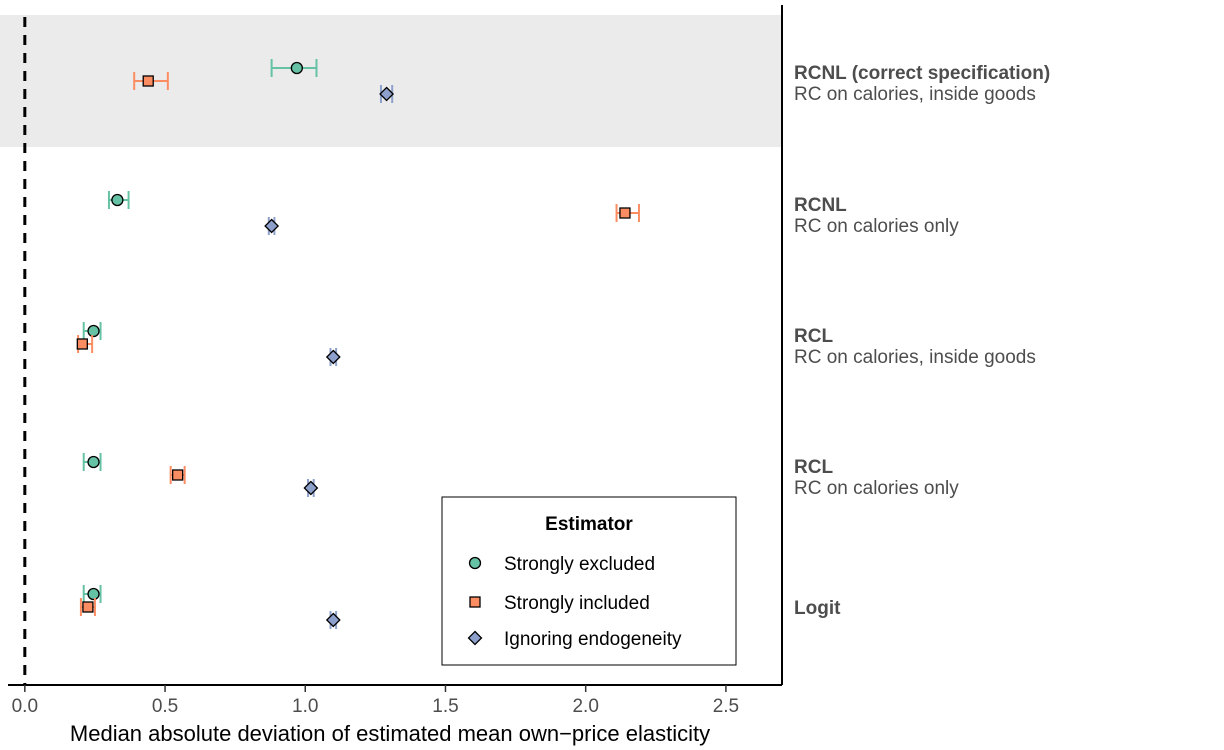 This screenshot has width=1224, height=750. Describe the element at coordinates (375, 701) in the screenshot. I see `x-ticks-layer: 0.0 0.5 1.0 1.5 2.0 2.5` at that location.